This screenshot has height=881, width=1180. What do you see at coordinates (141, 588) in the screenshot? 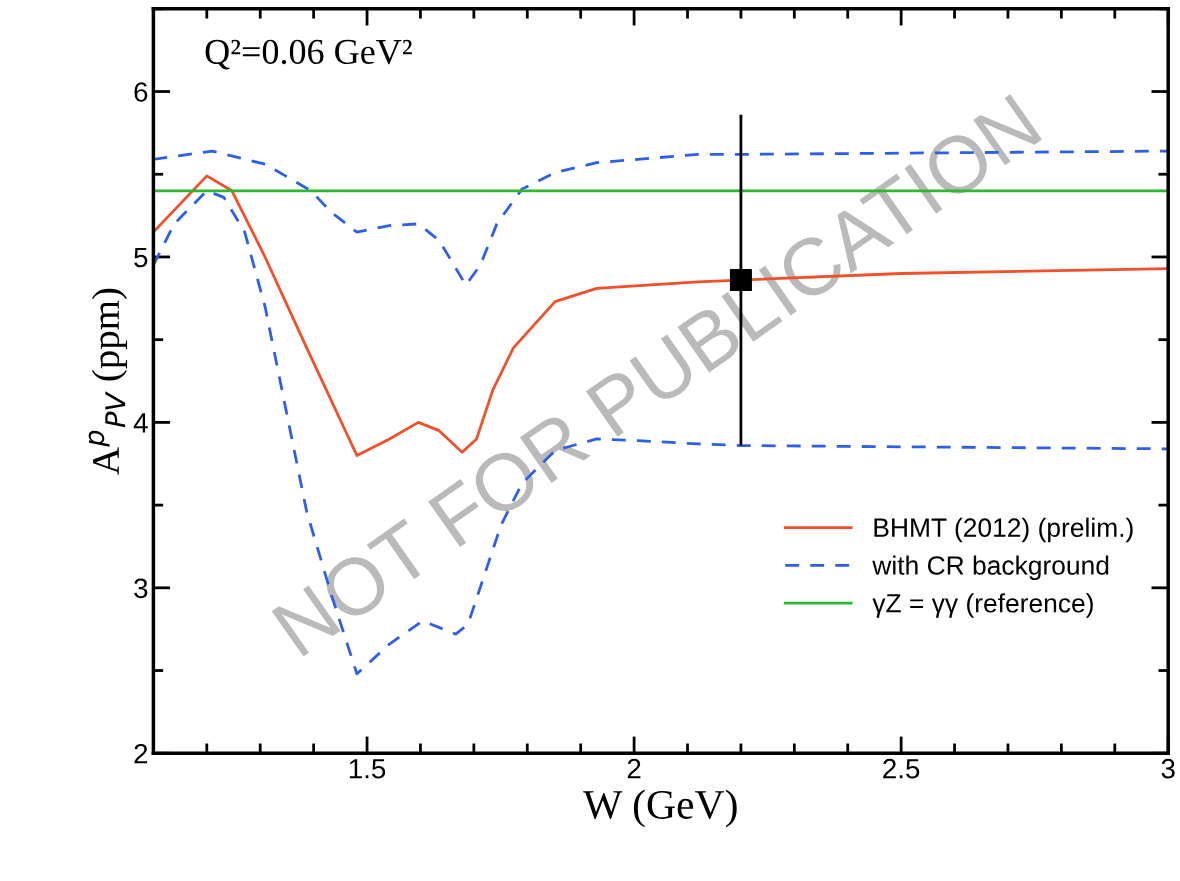
I see `y-tick-label: 3` at bounding box center [141, 588].